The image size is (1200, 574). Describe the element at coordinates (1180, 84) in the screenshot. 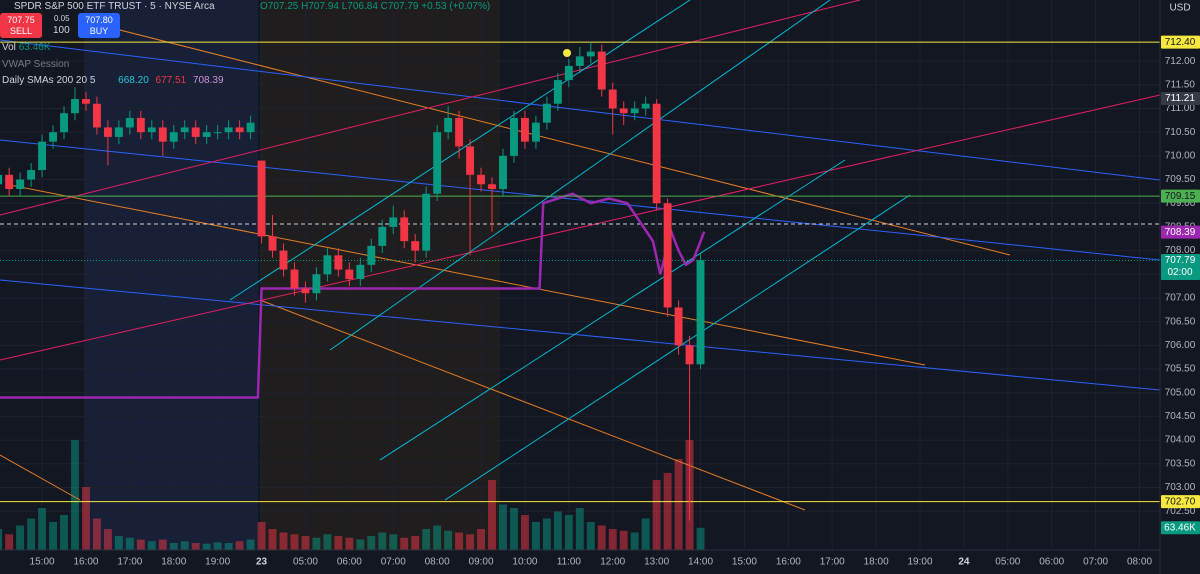

I see `y-tick-label: 711.50` at that location.